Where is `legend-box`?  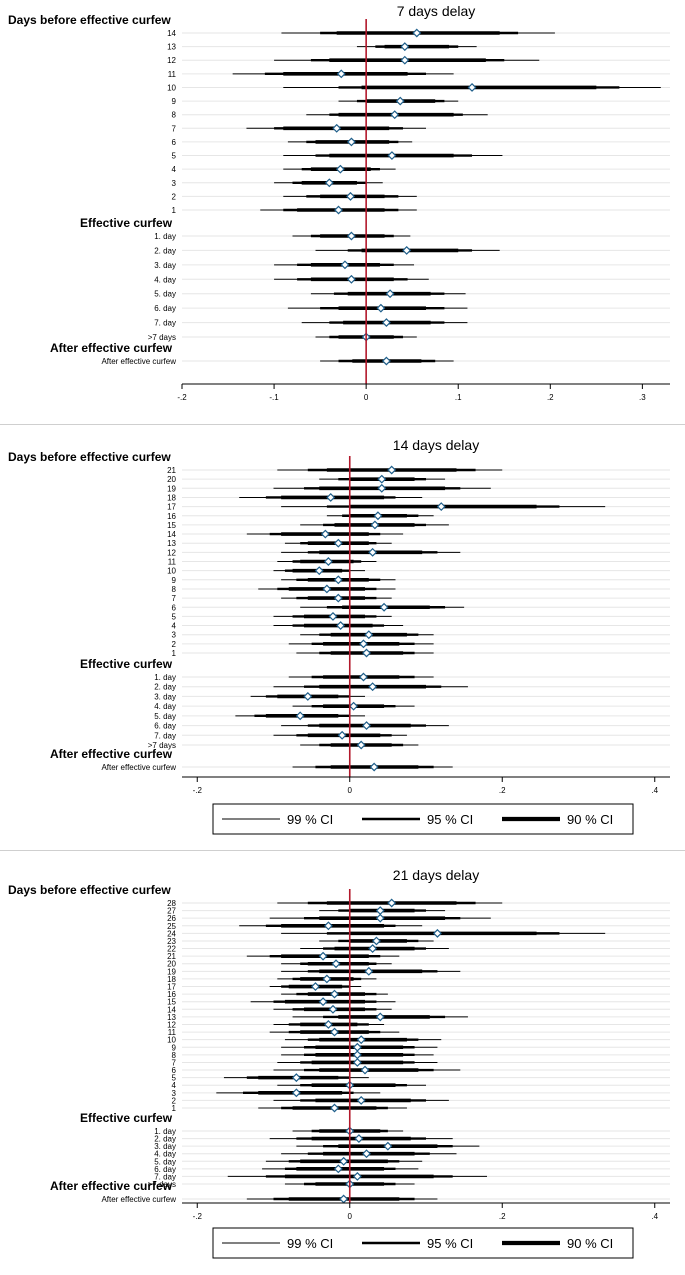
legend-box is located at coordinates (423, 1243).